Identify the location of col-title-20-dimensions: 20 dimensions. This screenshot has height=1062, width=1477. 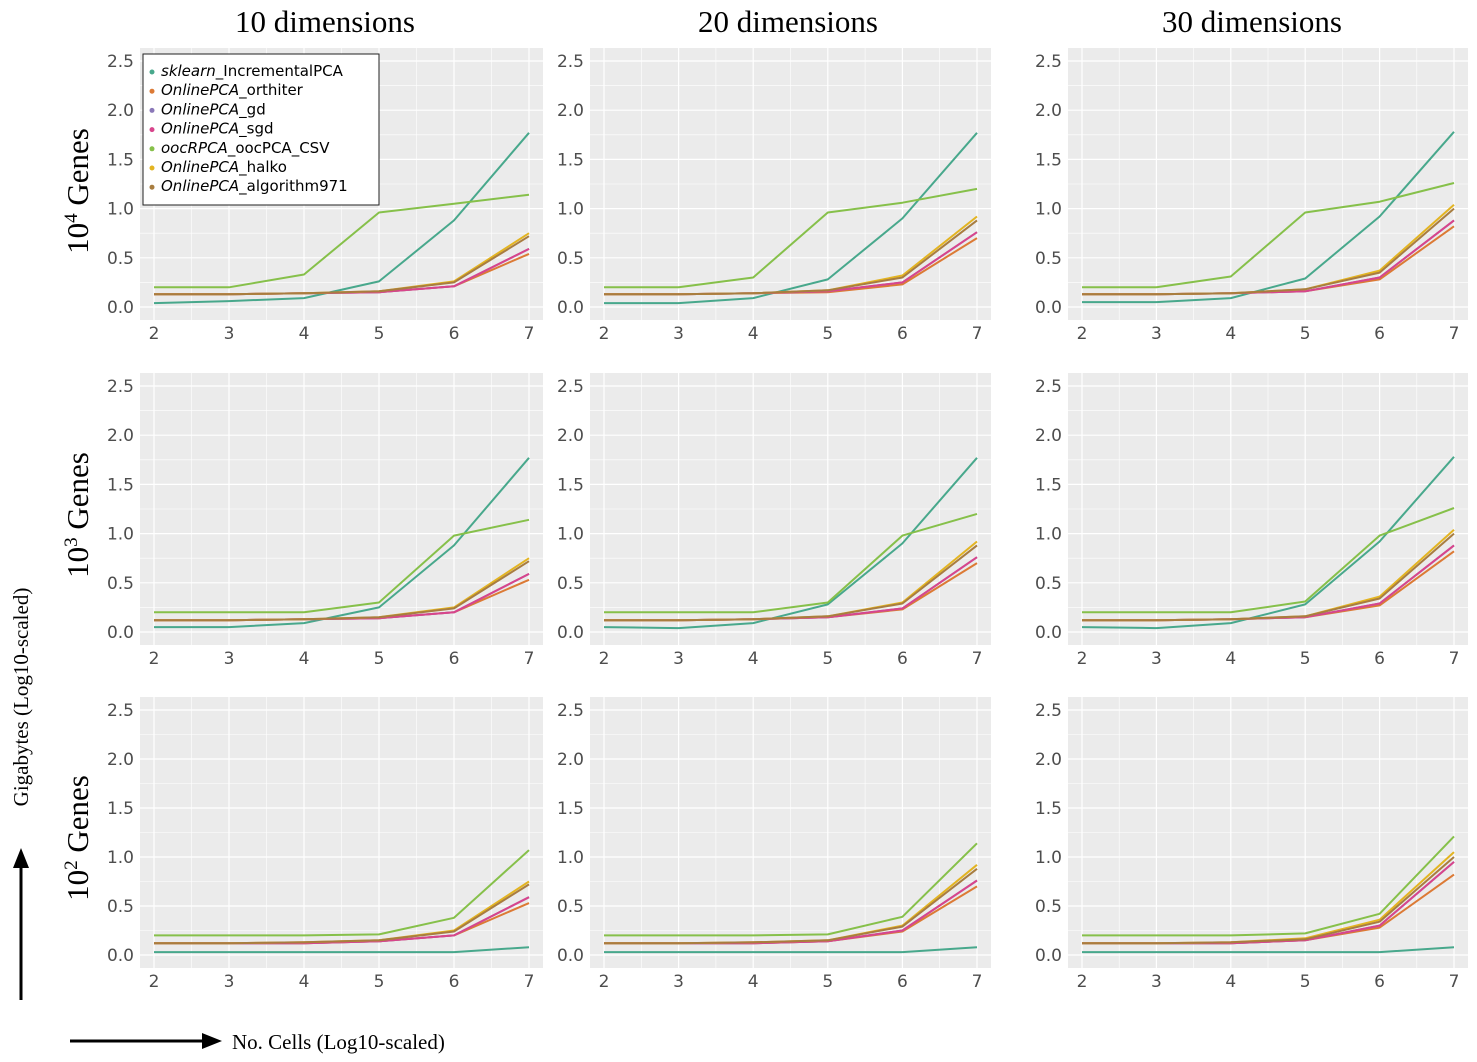
(788, 21).